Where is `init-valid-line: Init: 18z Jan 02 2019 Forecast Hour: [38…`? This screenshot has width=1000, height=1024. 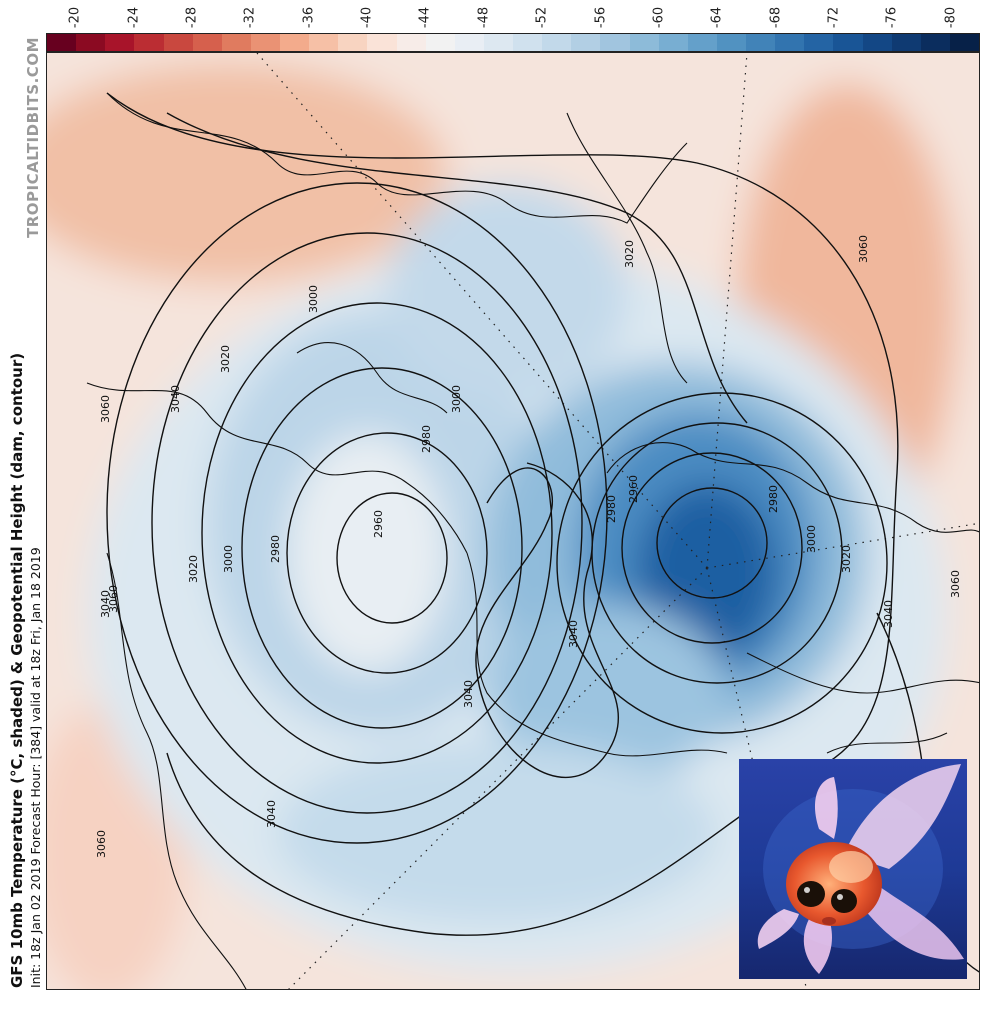 init-valid-line: Init: 18z Jan 02 2019 Forecast Hour: [38… is located at coordinates (35, 767).